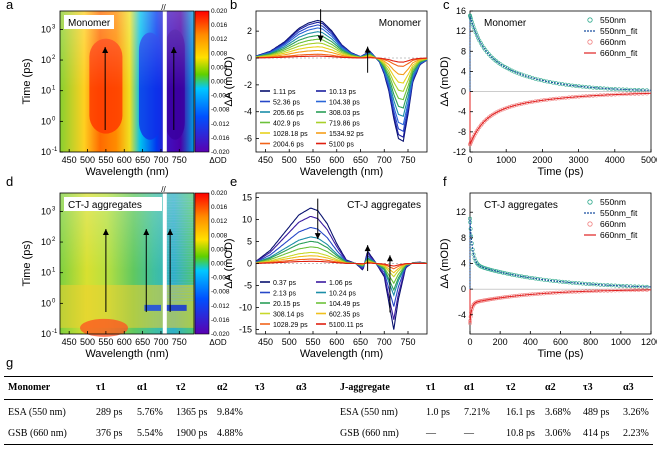  Describe the element at coordinates (105, 205) in the screenshot. I see `sample-label: CT-J aggregates` at that location.